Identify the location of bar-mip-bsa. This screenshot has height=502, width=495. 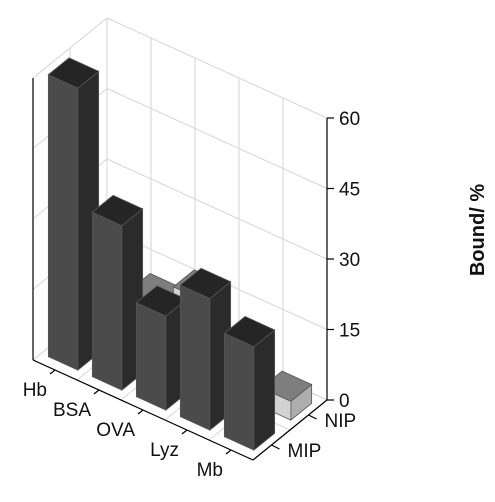
(117, 292).